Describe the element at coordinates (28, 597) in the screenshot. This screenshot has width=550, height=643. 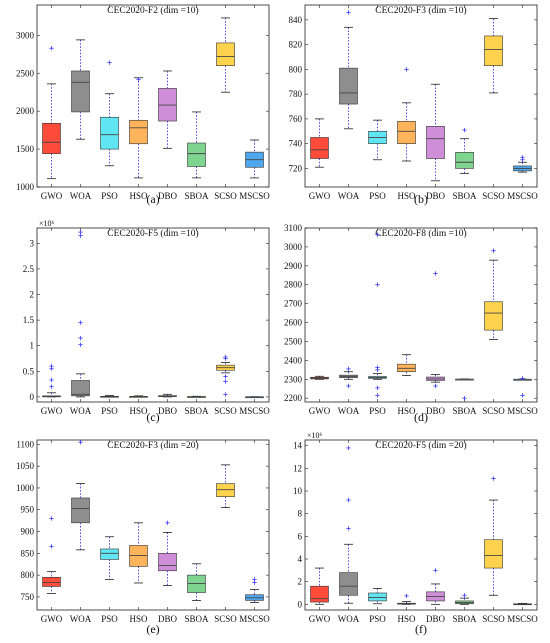
I see `y-tick-label: 750` at that location.